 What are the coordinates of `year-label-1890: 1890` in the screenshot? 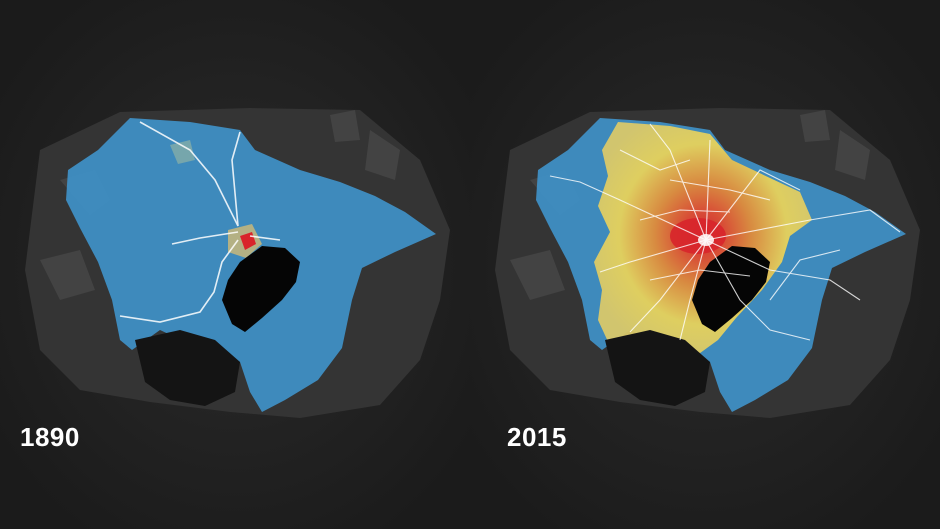 It's located at (50, 437).